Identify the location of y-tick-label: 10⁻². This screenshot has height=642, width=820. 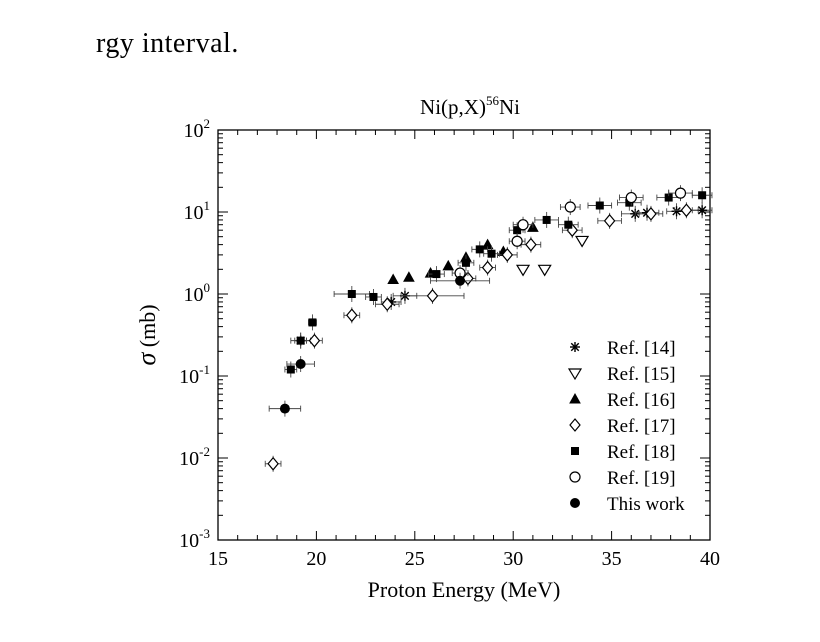
(194, 457).